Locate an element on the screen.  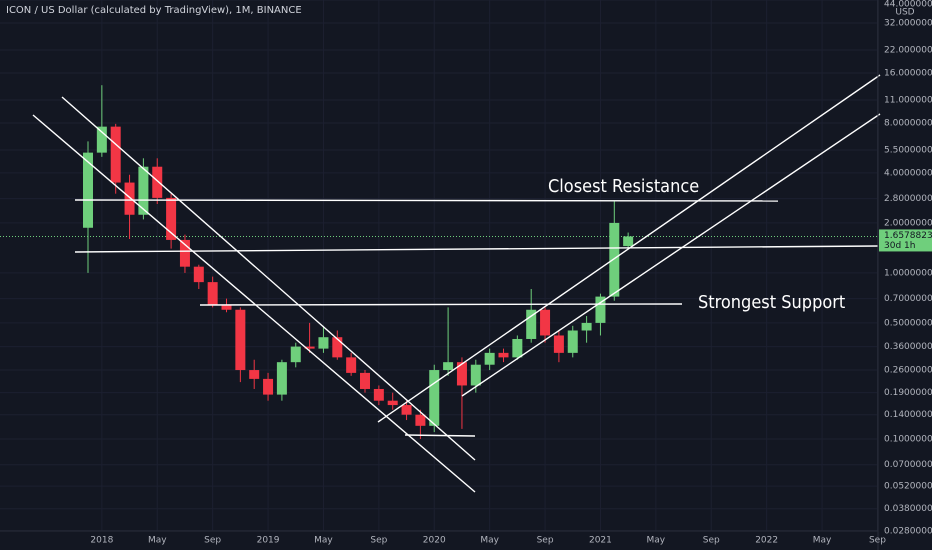
last-price-box is located at coordinates (905, 240).